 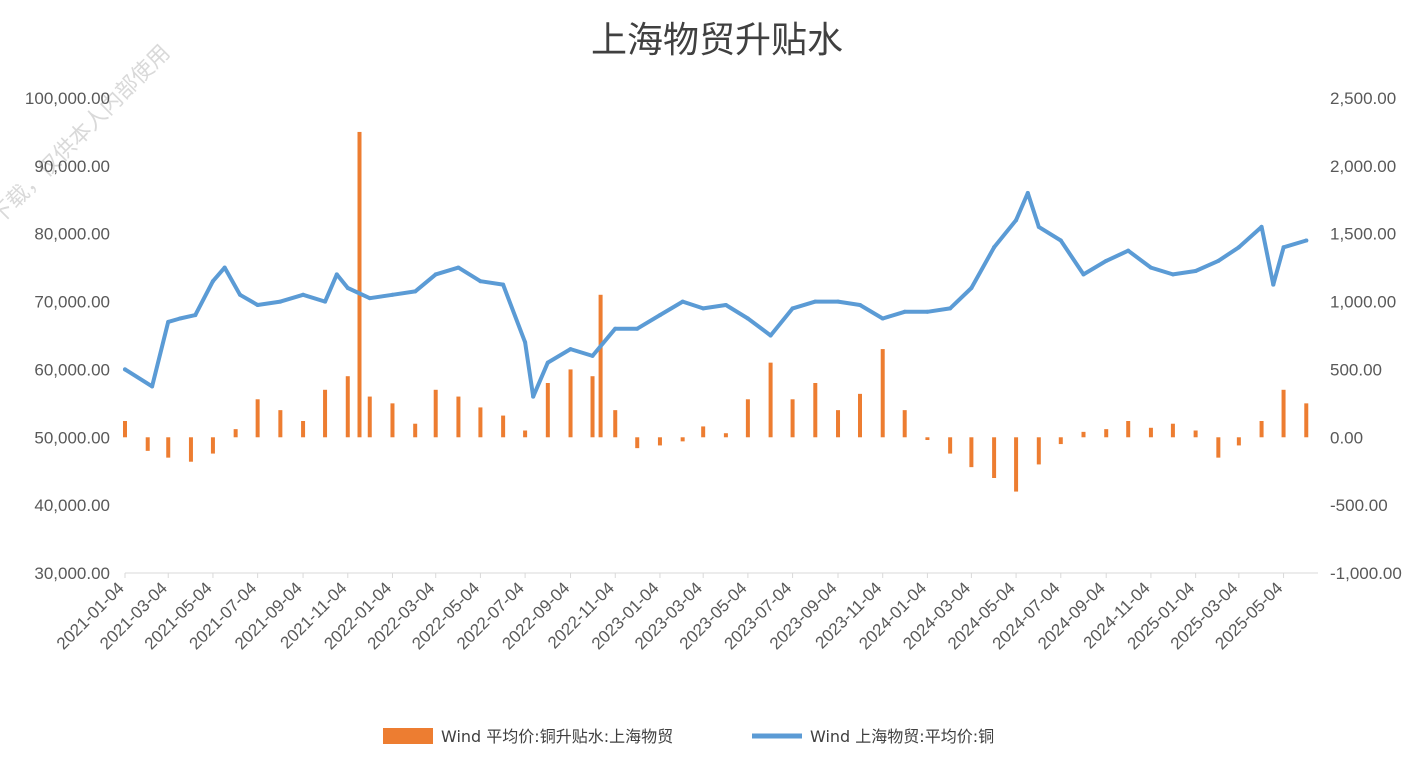 What do you see at coordinates (67, 98) in the screenshot?
I see `left-tick-label: 100,000.00` at bounding box center [67, 98].